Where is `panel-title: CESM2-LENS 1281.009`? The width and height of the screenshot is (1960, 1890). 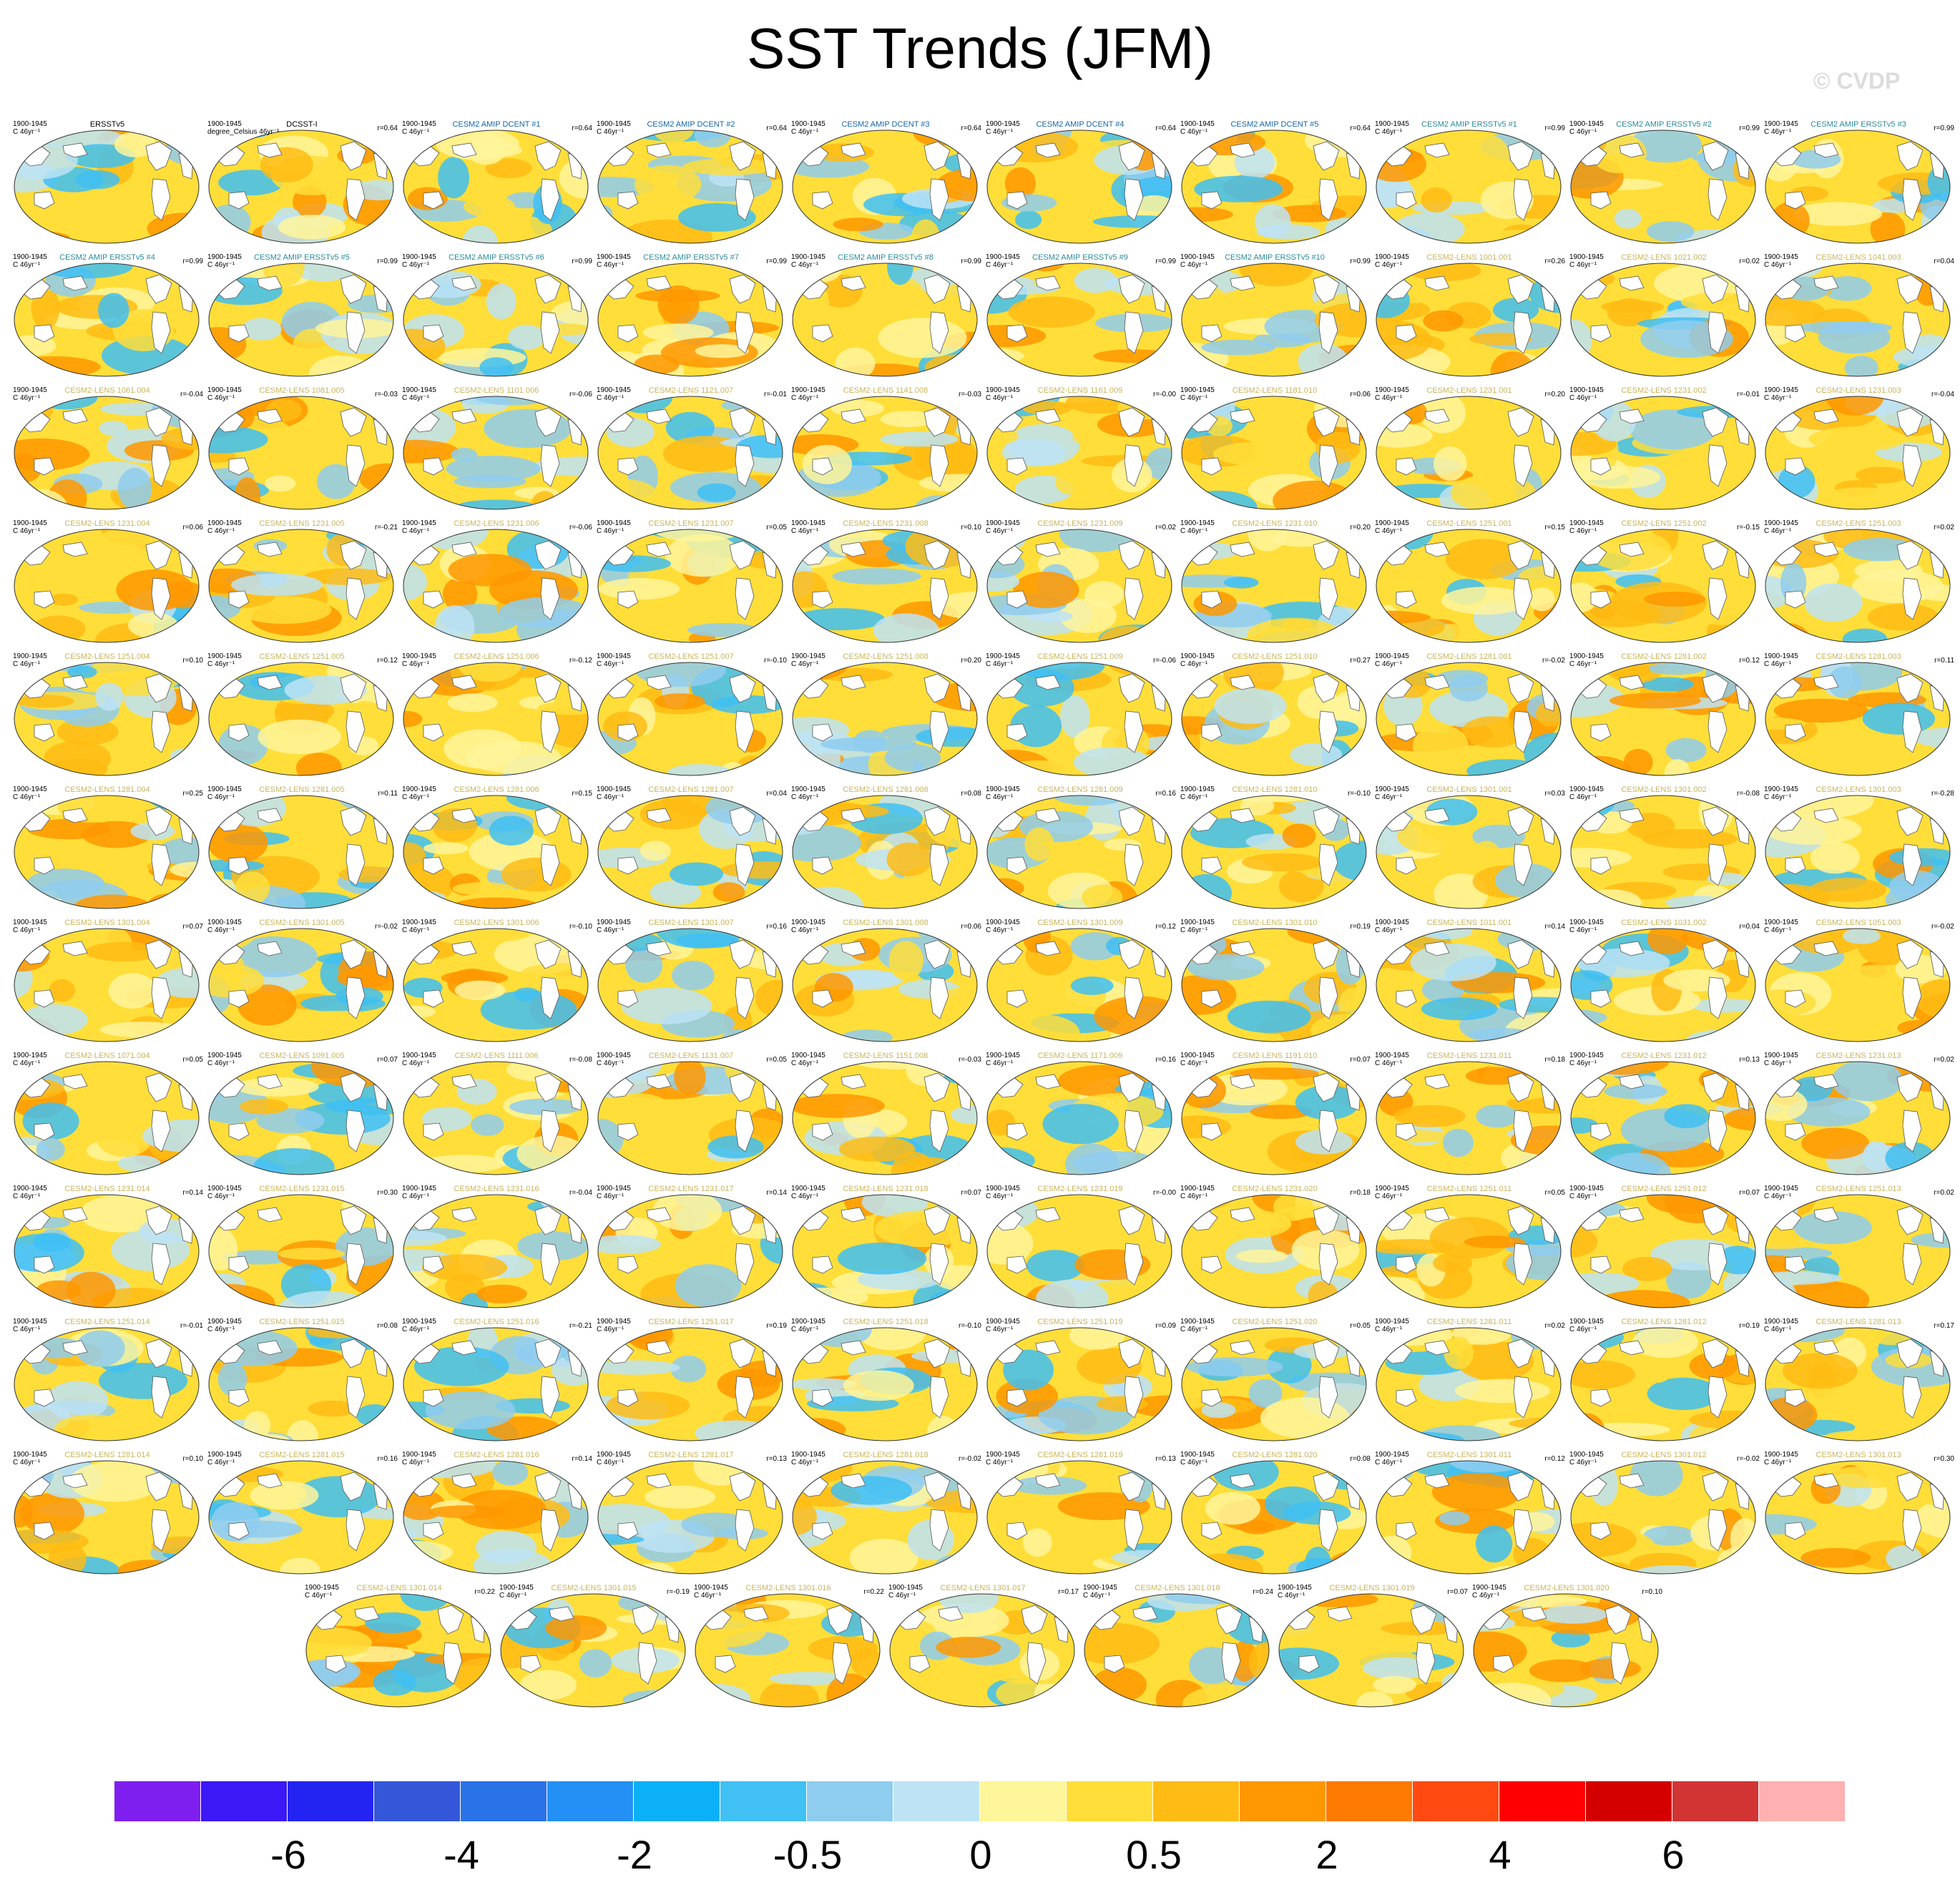 panel-title: CESM2-LENS 1281.009 is located at coordinates (1080, 789).